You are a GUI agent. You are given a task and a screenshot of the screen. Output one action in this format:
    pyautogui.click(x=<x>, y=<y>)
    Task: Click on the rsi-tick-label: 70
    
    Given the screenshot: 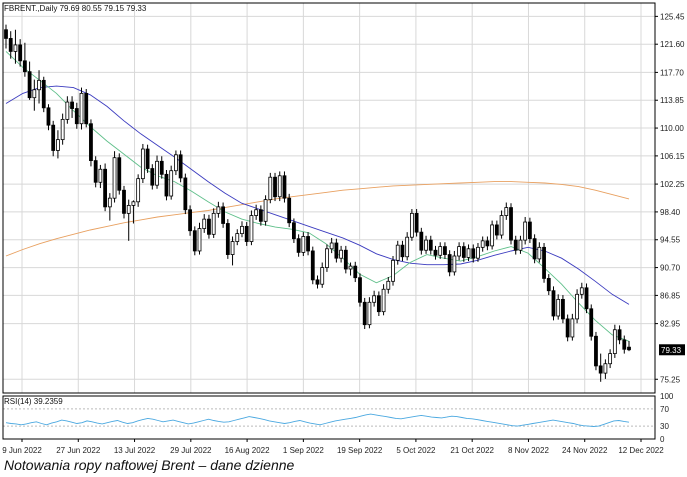 What is the action you would take?
    pyautogui.click(x=664, y=409)
    